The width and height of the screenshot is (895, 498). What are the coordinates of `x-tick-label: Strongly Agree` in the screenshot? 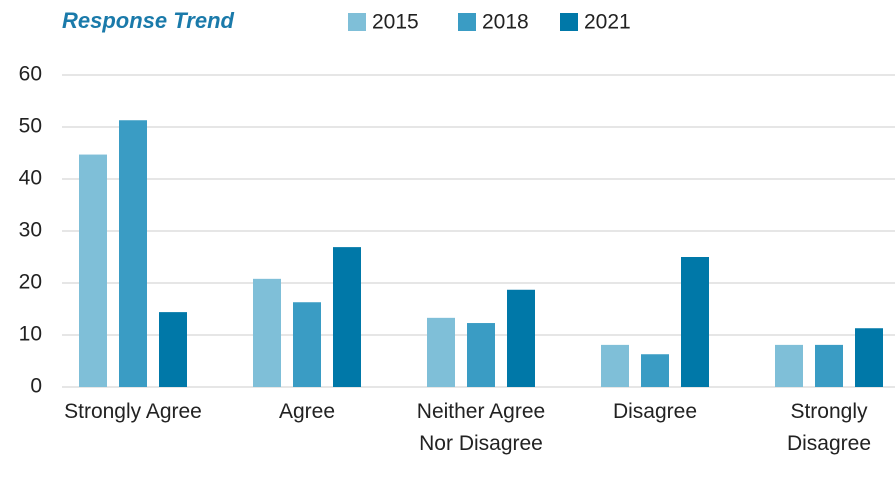 It's located at (133, 411).